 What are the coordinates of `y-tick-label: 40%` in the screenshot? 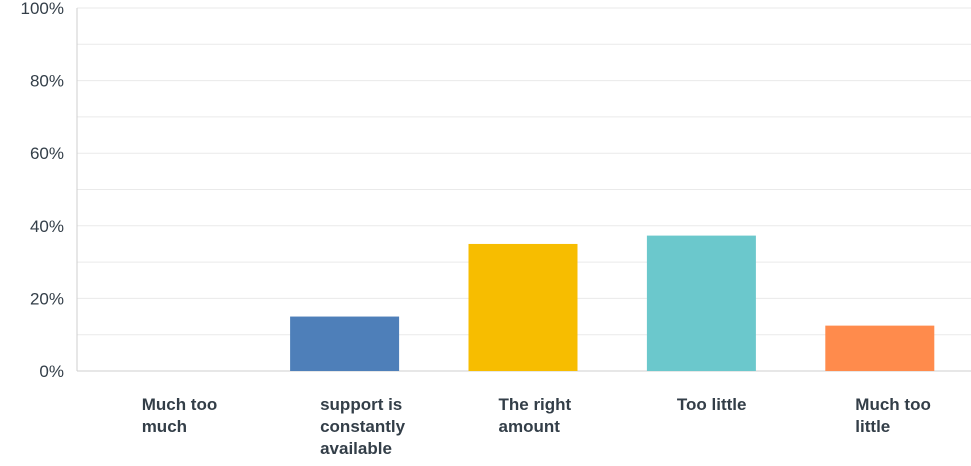 It's located at (47, 226).